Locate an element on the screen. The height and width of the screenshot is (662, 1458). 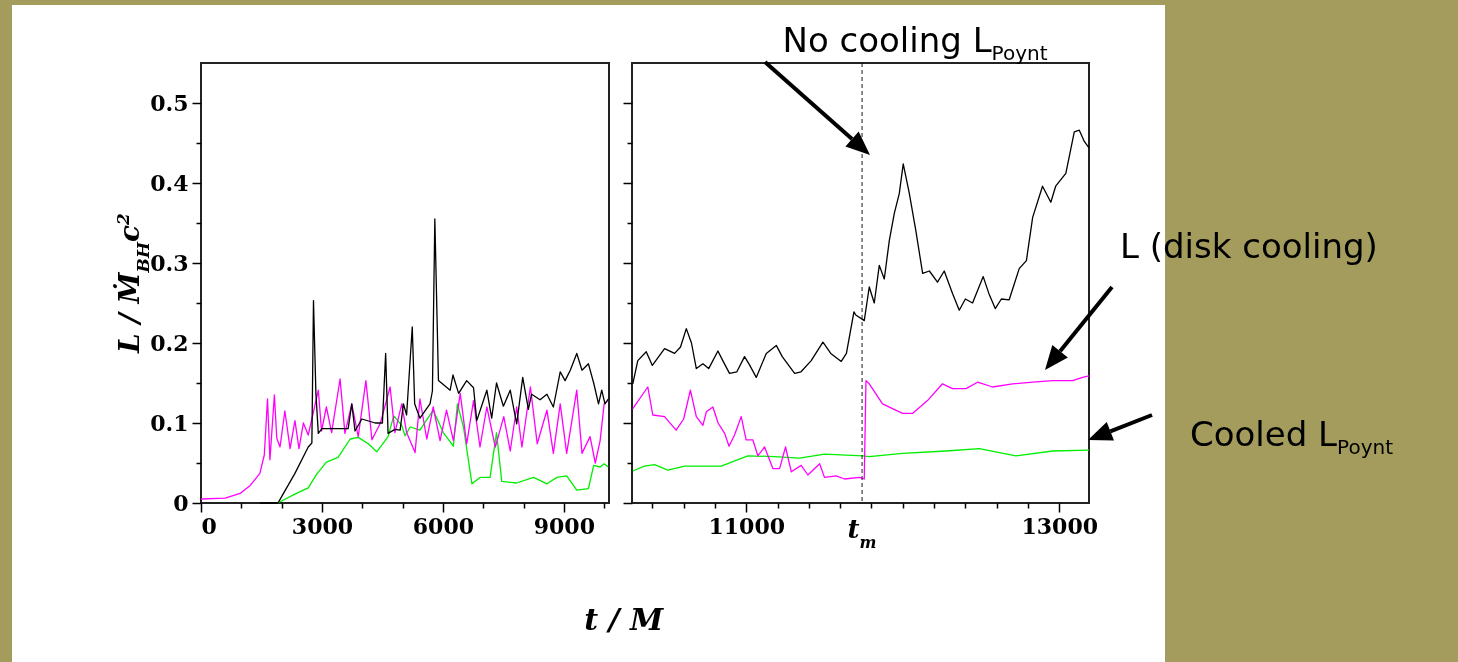
y-tick-label: 0.3 is located at coordinates (169, 262).